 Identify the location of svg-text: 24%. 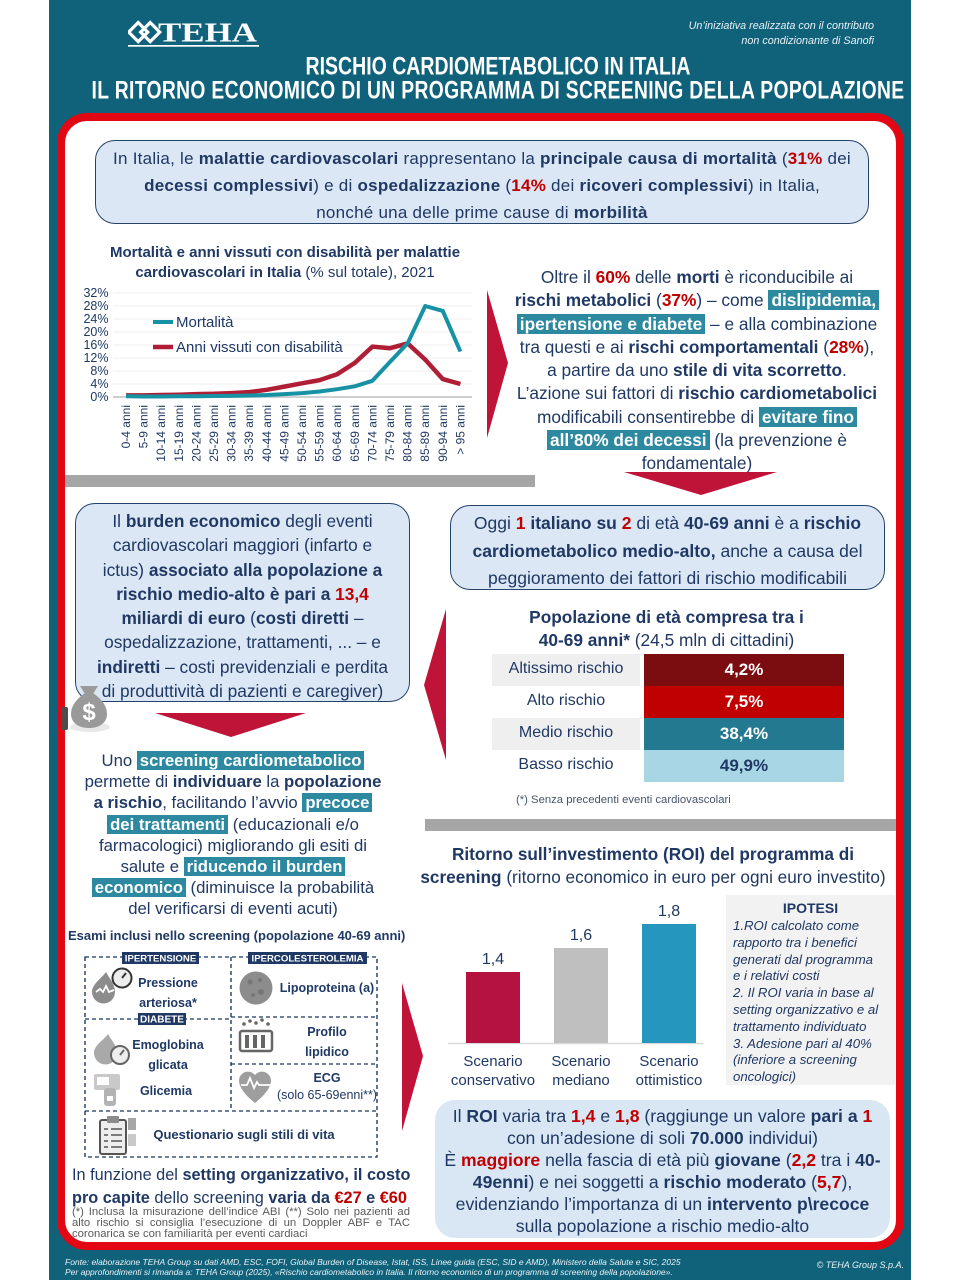
(95, 319).